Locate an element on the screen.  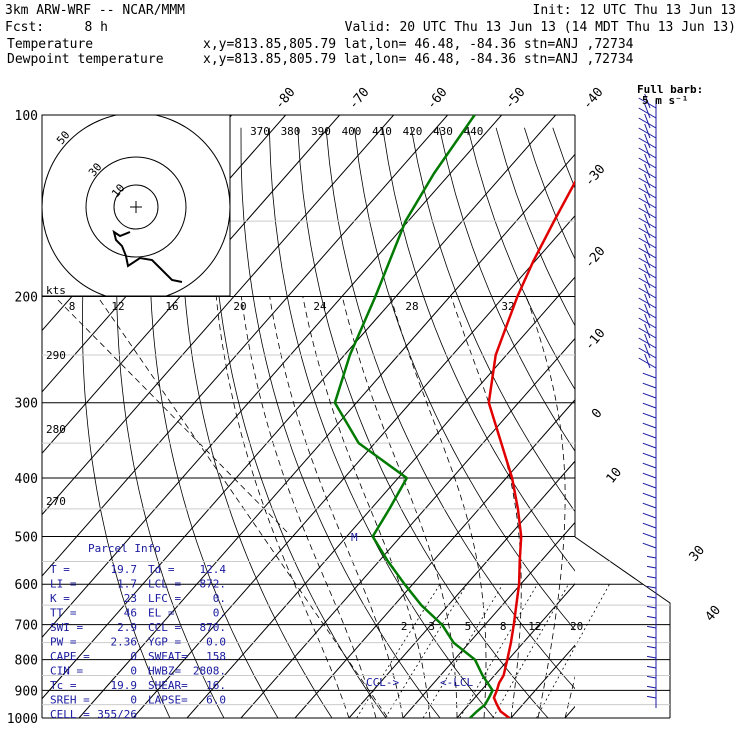
parcel-value: 2.36 is located at coordinates (124, 642).